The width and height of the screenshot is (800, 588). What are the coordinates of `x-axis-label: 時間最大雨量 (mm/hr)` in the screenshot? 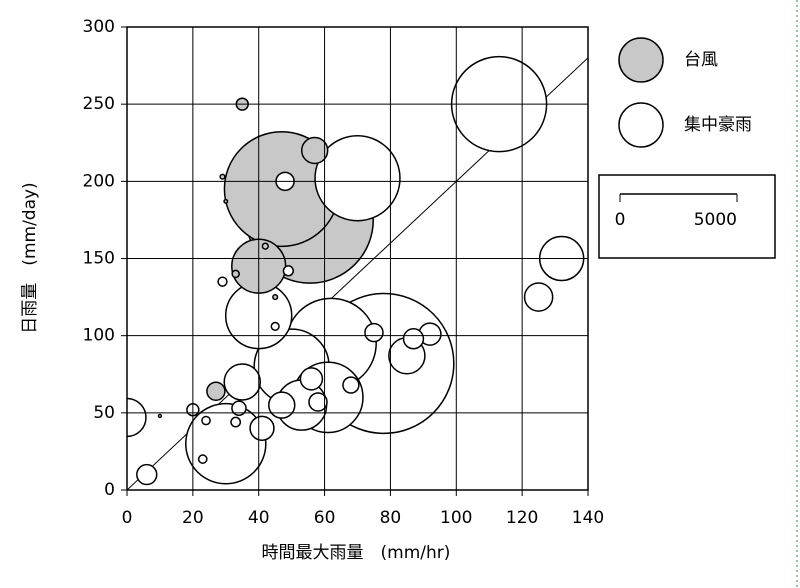 It's located at (356, 553).